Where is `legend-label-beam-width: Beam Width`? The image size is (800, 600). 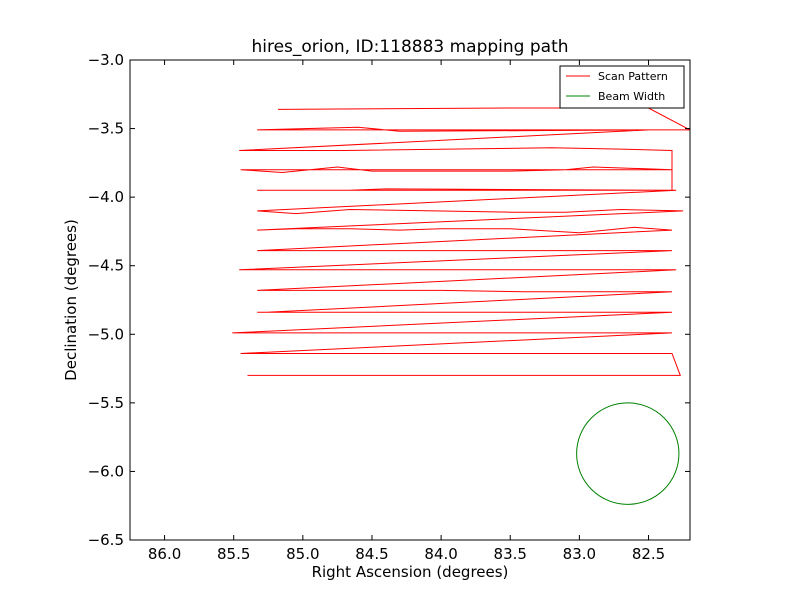
legend-label-beam-width: Beam Width is located at coordinates (631, 96).